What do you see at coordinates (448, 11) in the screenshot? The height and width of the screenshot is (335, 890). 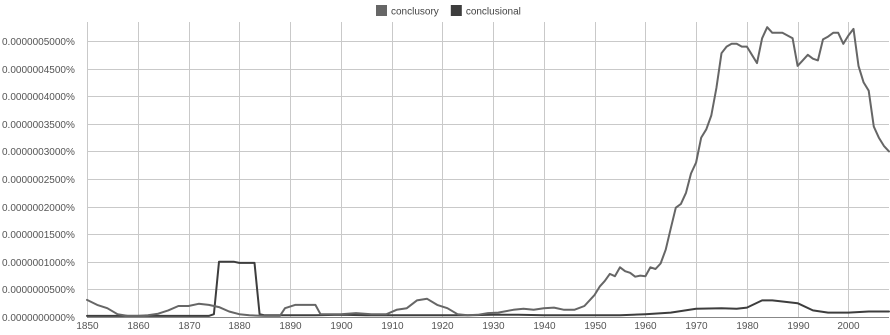 I see `legend: conclusory conclusional` at bounding box center [448, 11].